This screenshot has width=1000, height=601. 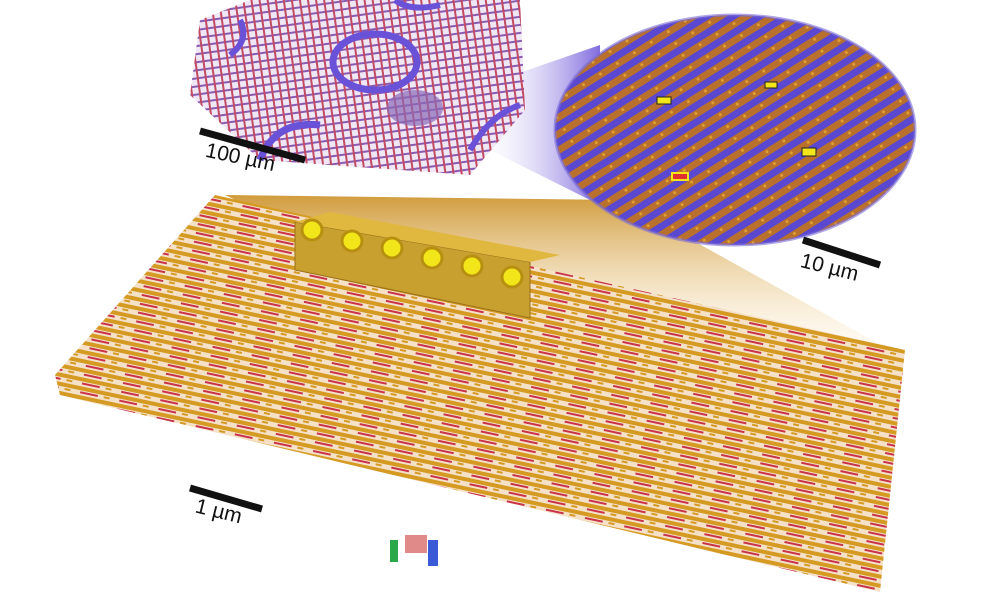 I want to click on via-block, so click(x=427, y=265).